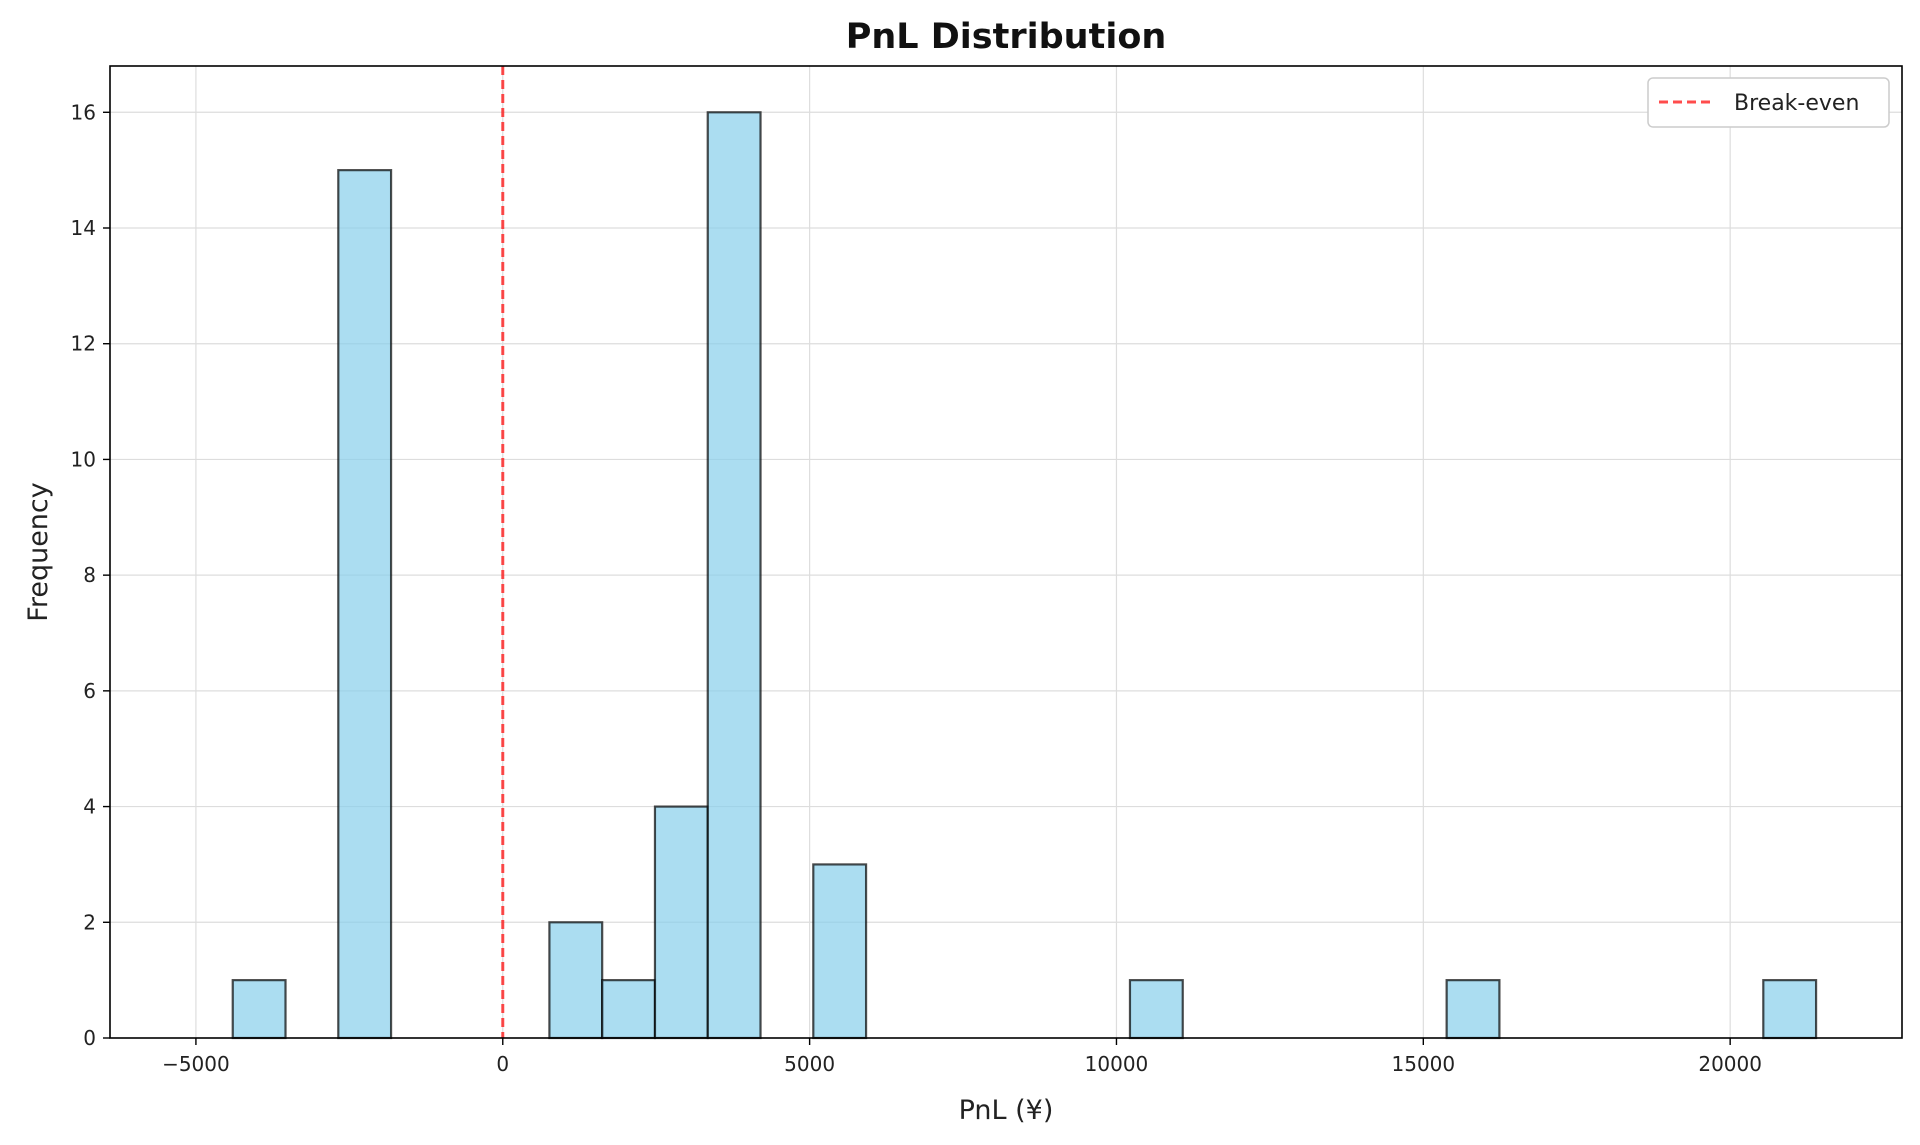 This screenshot has height=1145, width=1920. I want to click on x-axis-label: PnL (¥), so click(1006, 1110).